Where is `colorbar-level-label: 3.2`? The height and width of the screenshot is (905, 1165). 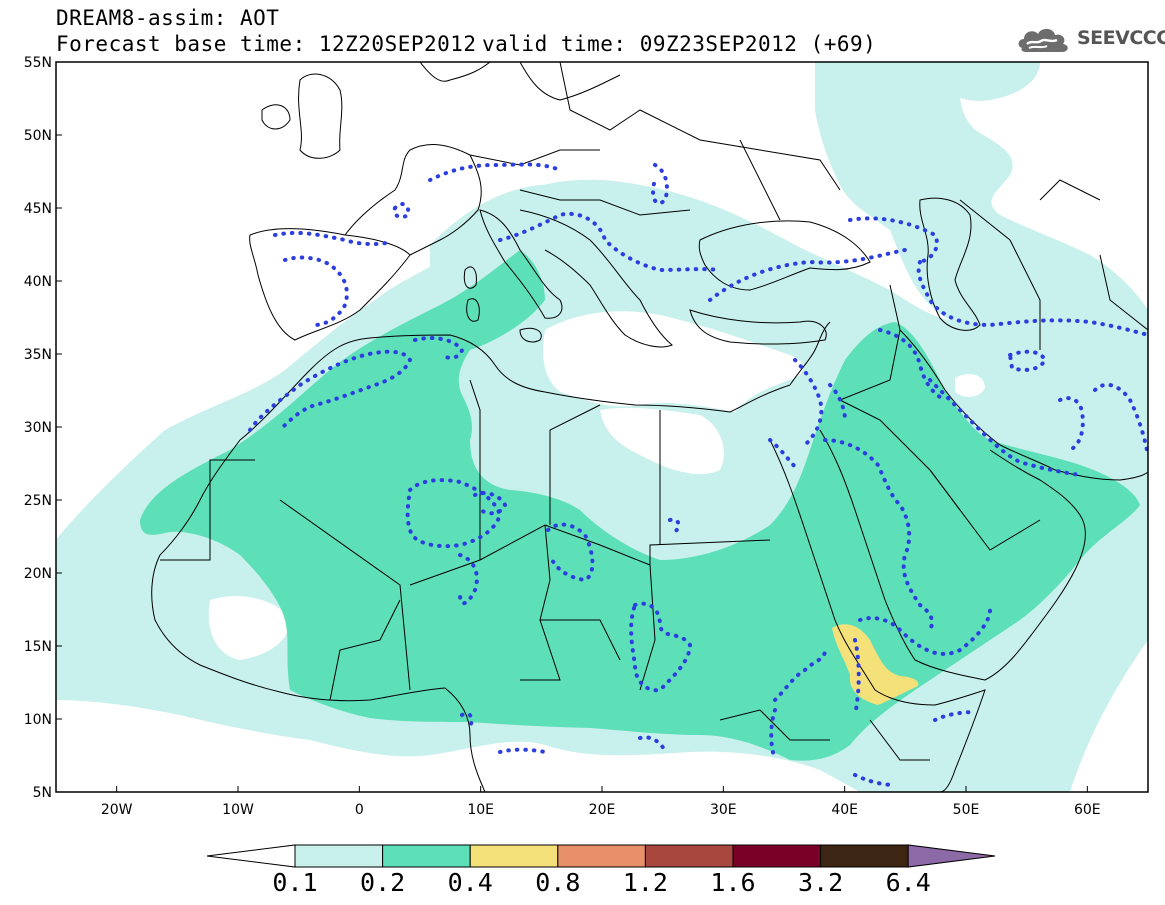 colorbar-level-label: 3.2 is located at coordinates (821, 882).